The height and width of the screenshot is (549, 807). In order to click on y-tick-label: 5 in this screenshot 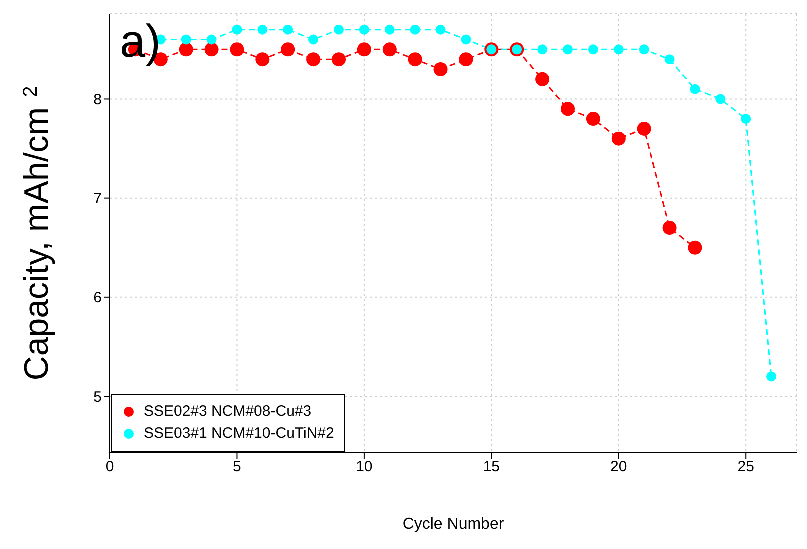, I will do `click(98, 397)`.